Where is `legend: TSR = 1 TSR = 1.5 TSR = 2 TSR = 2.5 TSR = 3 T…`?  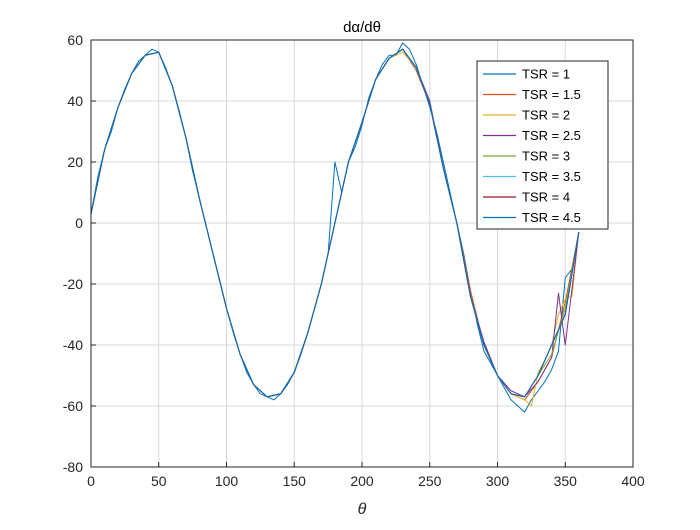 legend: TSR = 1 TSR = 1.5 TSR = 2 TSR = 2.5 TSR = 3 T… is located at coordinates (542, 145).